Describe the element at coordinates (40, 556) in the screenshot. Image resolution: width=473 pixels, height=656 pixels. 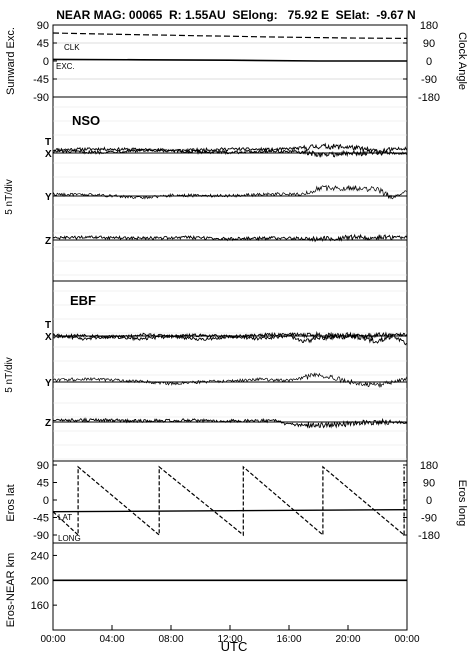
I see `distance-tick-label: 240` at that location.